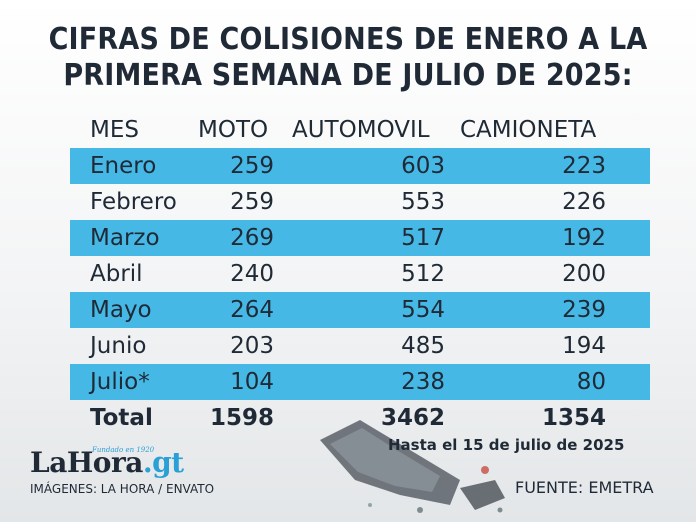 Image resolution: width=696 pixels, height=522 pixels. What do you see at coordinates (252, 238) in the screenshot?
I see `cell-moto: 269` at bounding box center [252, 238].